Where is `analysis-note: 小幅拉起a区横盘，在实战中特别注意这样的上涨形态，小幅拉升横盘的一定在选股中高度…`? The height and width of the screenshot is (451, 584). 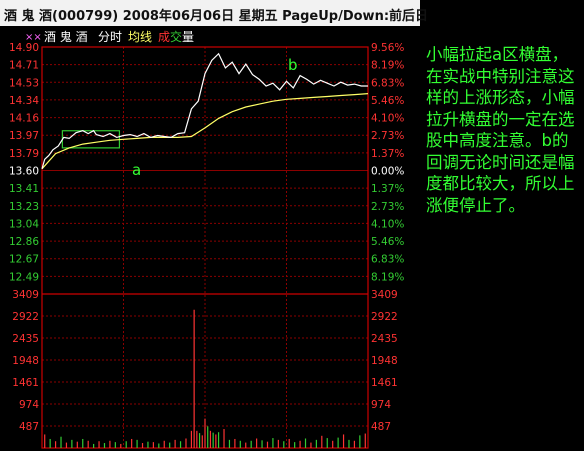 analysis-note: 小幅拉起a区横盘，在实战中特别注意这样的上涨形态，小幅拉升横盘的一定在选股中高度… is located at coordinates (500, 130).